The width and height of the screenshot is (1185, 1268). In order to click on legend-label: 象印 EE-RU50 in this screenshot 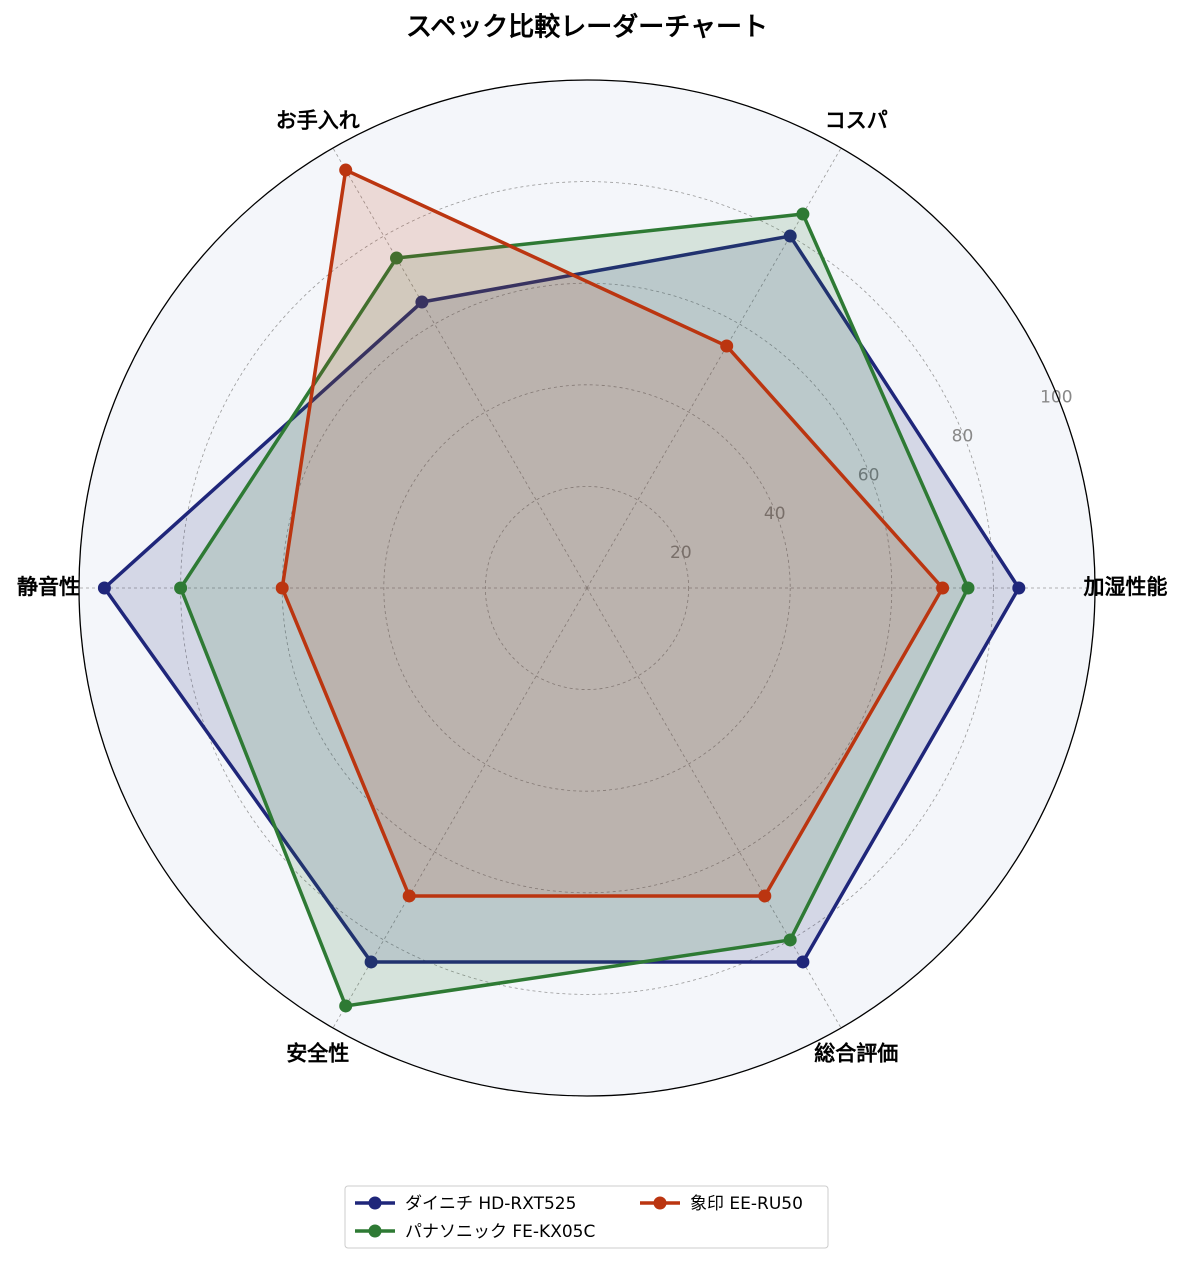, I will do `click(746, 1204)`.